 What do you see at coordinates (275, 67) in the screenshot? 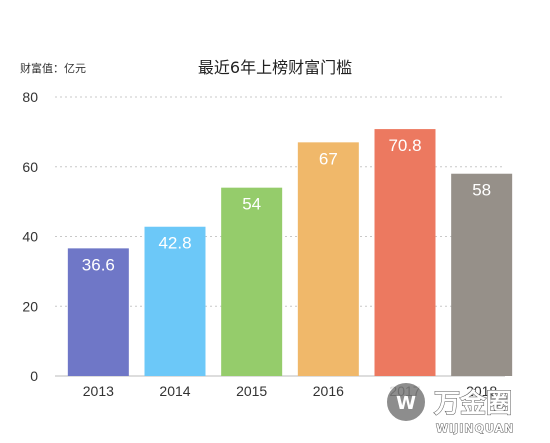
I see `chart-title: 最近6年上榜财富门槛` at bounding box center [275, 67].